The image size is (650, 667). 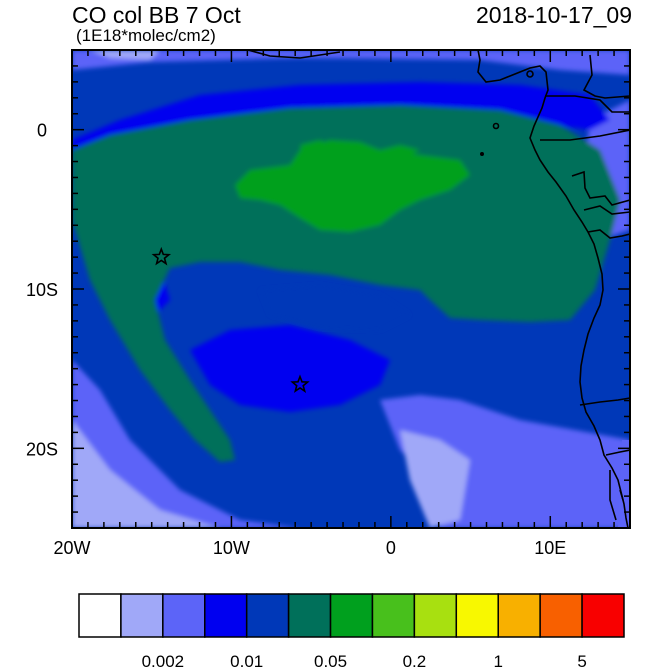 I want to click on field-fringe-north, so click(x=351, y=62).